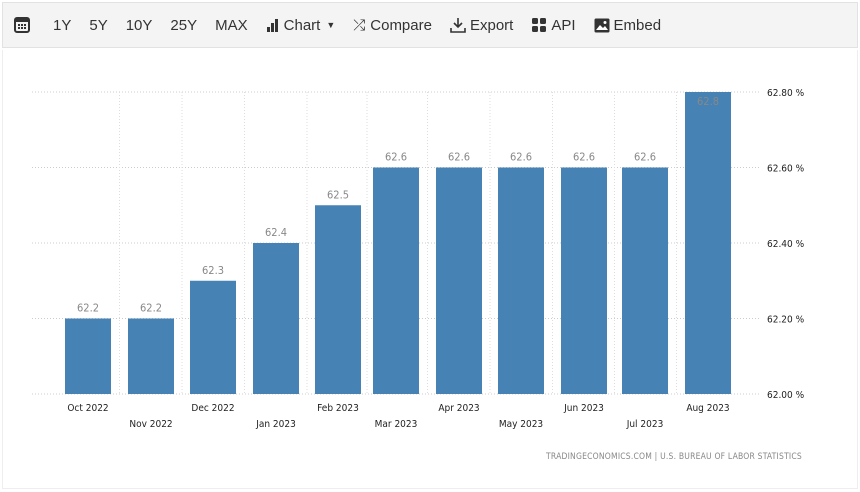  Describe the element at coordinates (24, 25) in the screenshot. I see `calendar-icon` at that location.